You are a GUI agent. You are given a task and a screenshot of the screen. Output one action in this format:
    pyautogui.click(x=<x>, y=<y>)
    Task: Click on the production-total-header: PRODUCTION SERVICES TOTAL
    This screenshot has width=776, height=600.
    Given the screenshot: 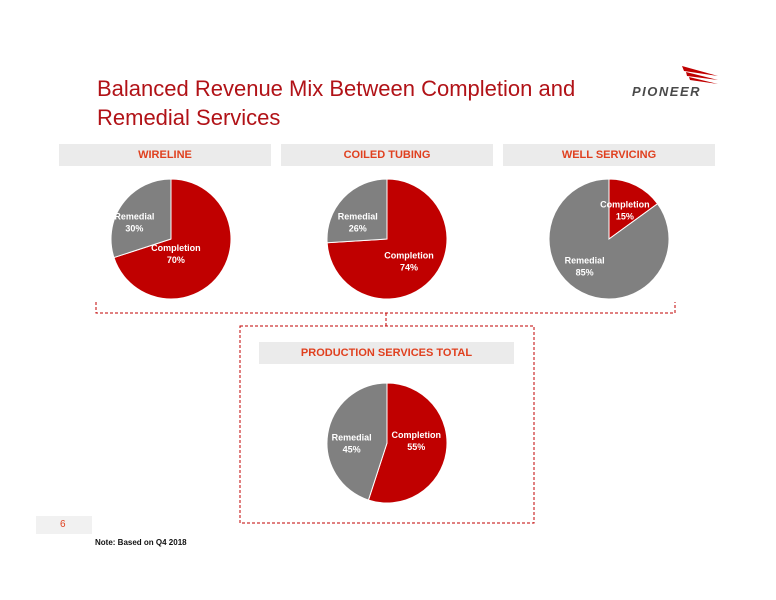 What is the action you would take?
    pyautogui.click(x=386, y=353)
    